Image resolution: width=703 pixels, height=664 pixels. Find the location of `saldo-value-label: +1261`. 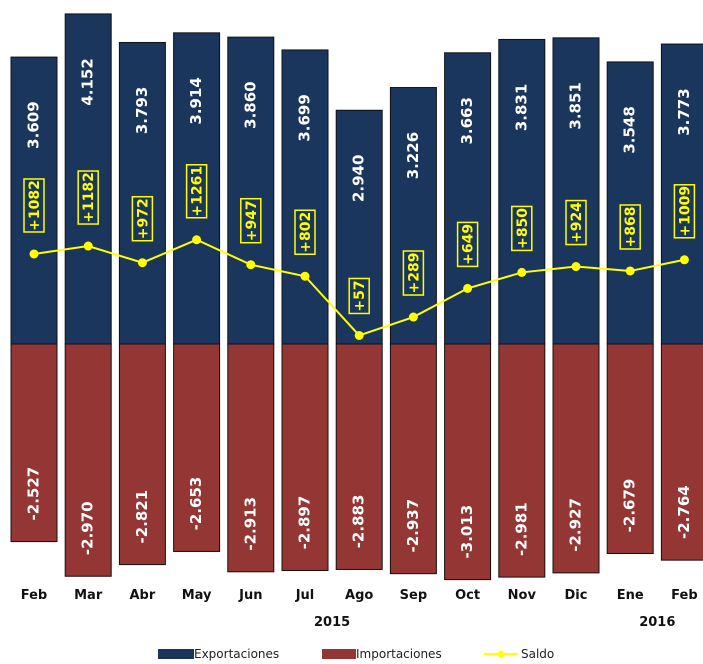

saldo-value-label: +1261 is located at coordinates (198, 191).